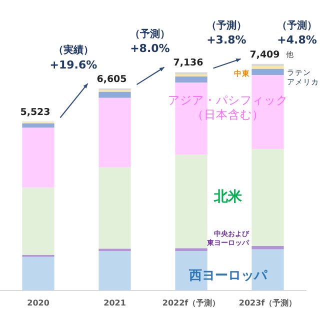 Image resolution: width=320 pixels, height=320 pixels. Describe the element at coordinates (115, 303) in the screenshot. I see `x-tick-label: 2021` at that location.